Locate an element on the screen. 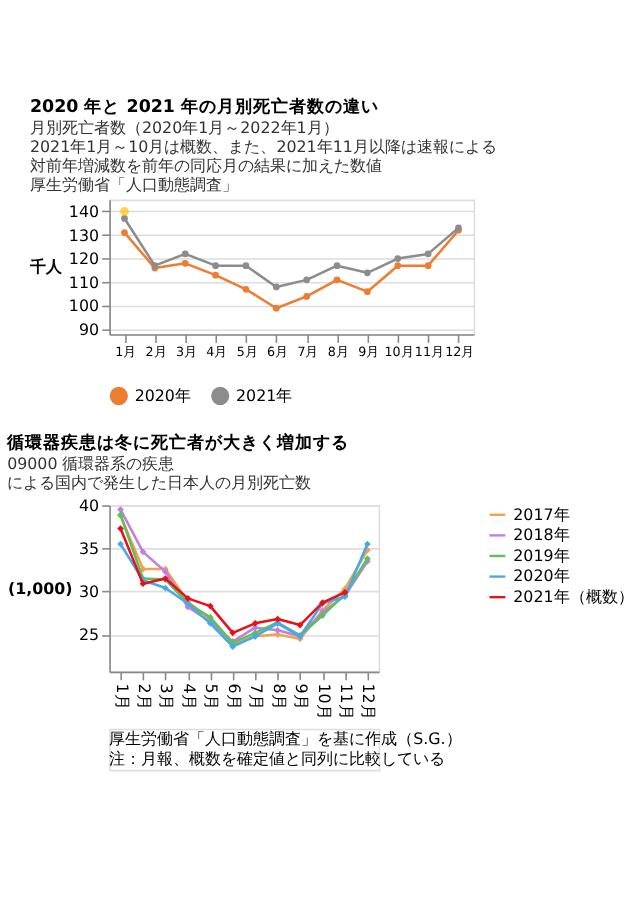 This screenshot has height=906, width=640. legend-label: 2018年 is located at coordinates (541, 535).